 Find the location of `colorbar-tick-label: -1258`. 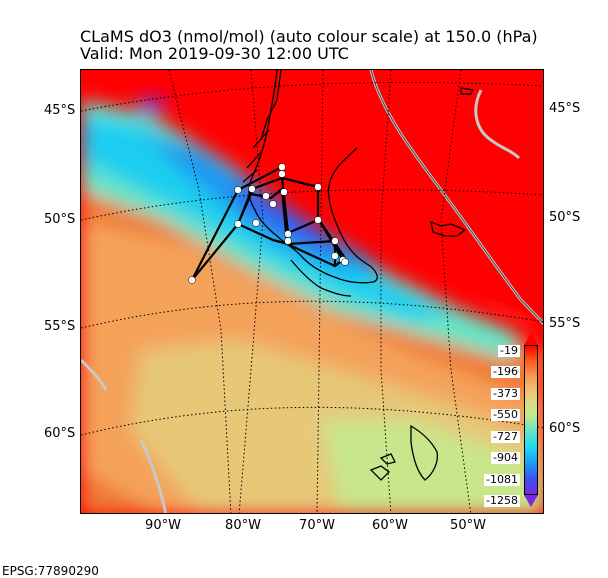

colorbar-tick-label: -1258 is located at coordinates (502, 500).